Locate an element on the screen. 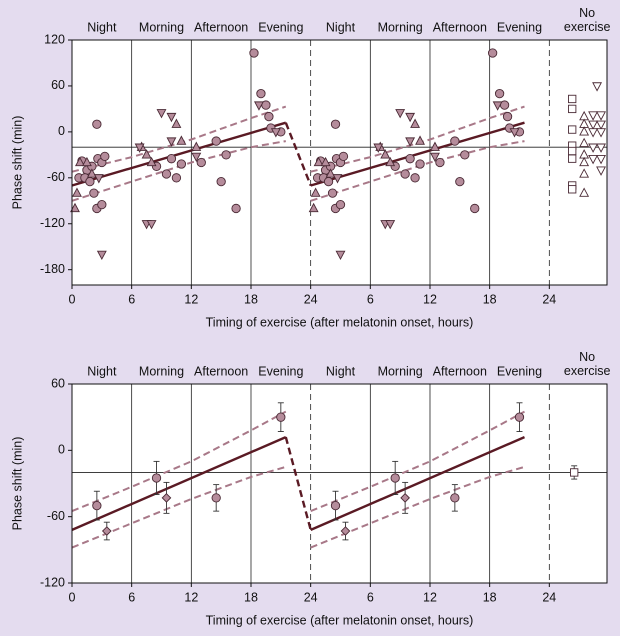 Image resolution: width=620 pixels, height=636 pixels. y-tick-label: -180 is located at coordinates (52, 269).